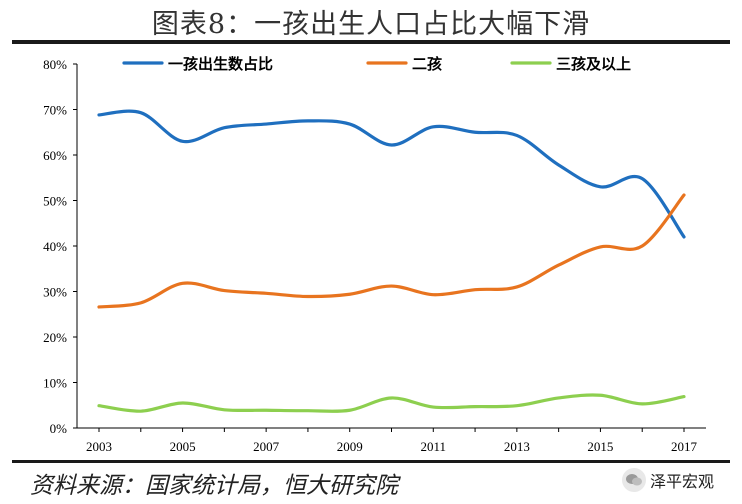  I want to click on legend-label-2: 二孩, so click(427, 64).